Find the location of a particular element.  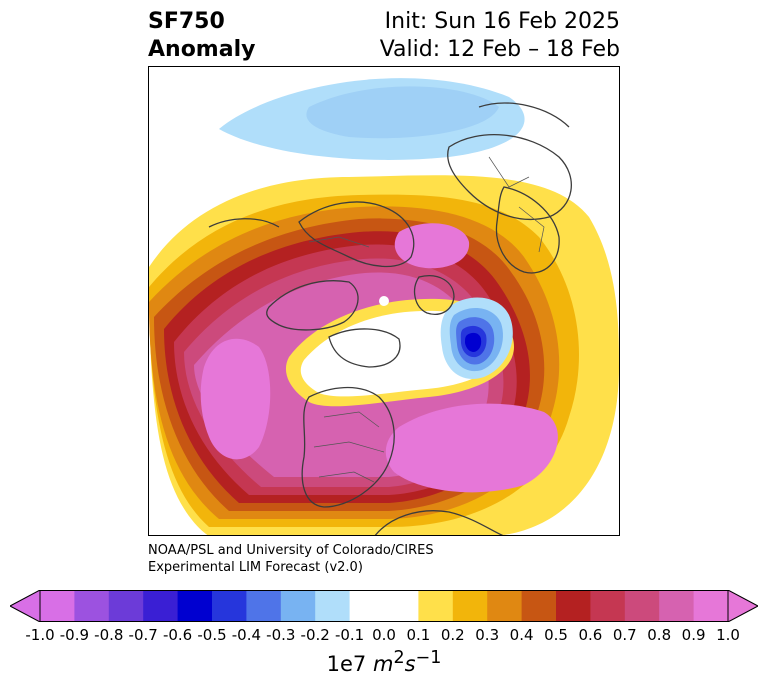

colorbar-tick-label: -0.5 is located at coordinates (212, 635).